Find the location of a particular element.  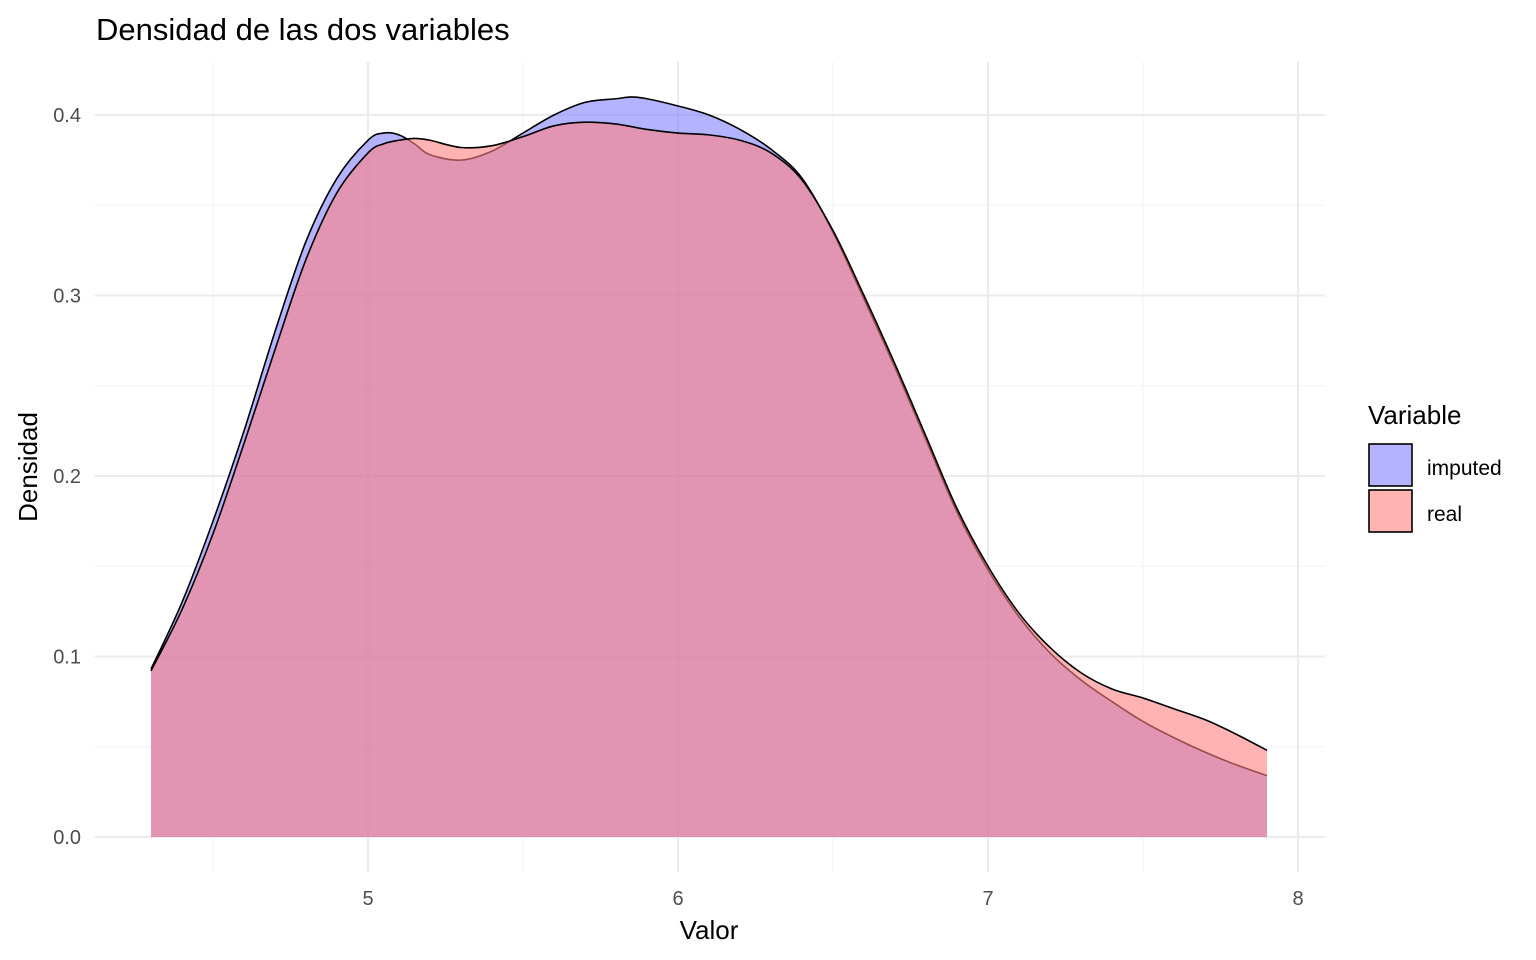

legend: Variable imputed real is located at coordinates (1435, 466).